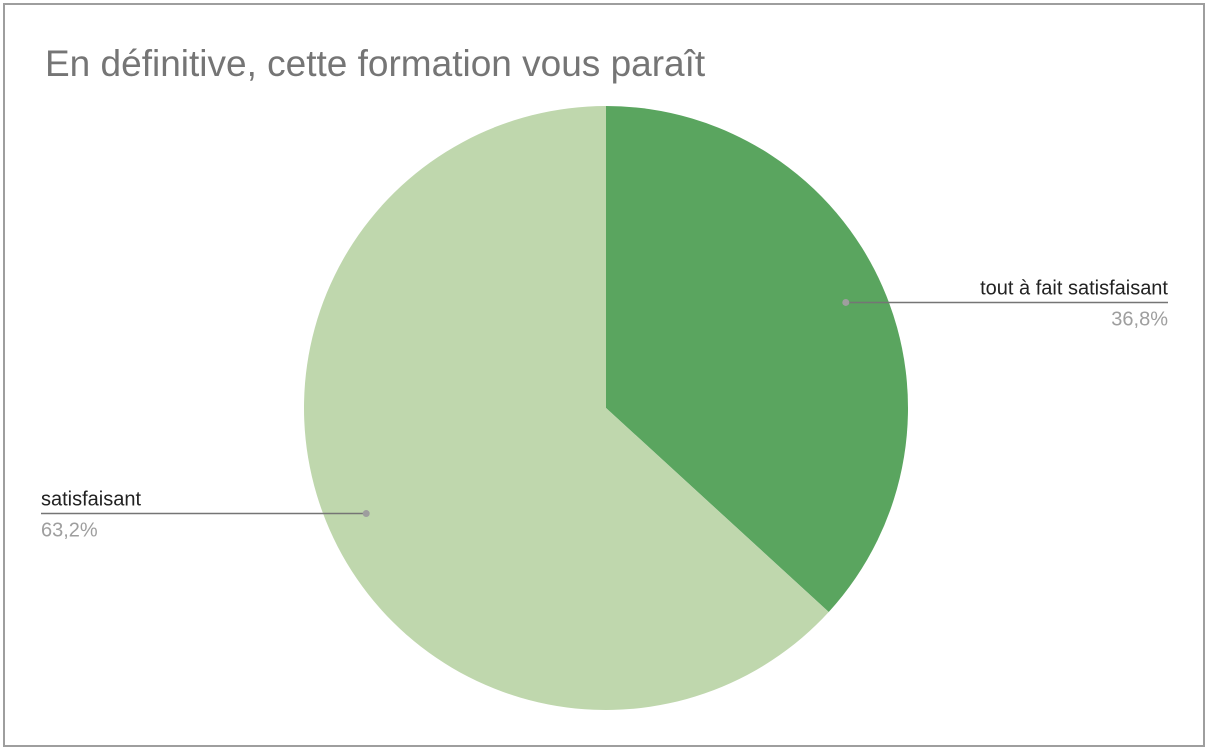  I want to click on slice-label-satisfaisant: satisfaisant, so click(91, 500).